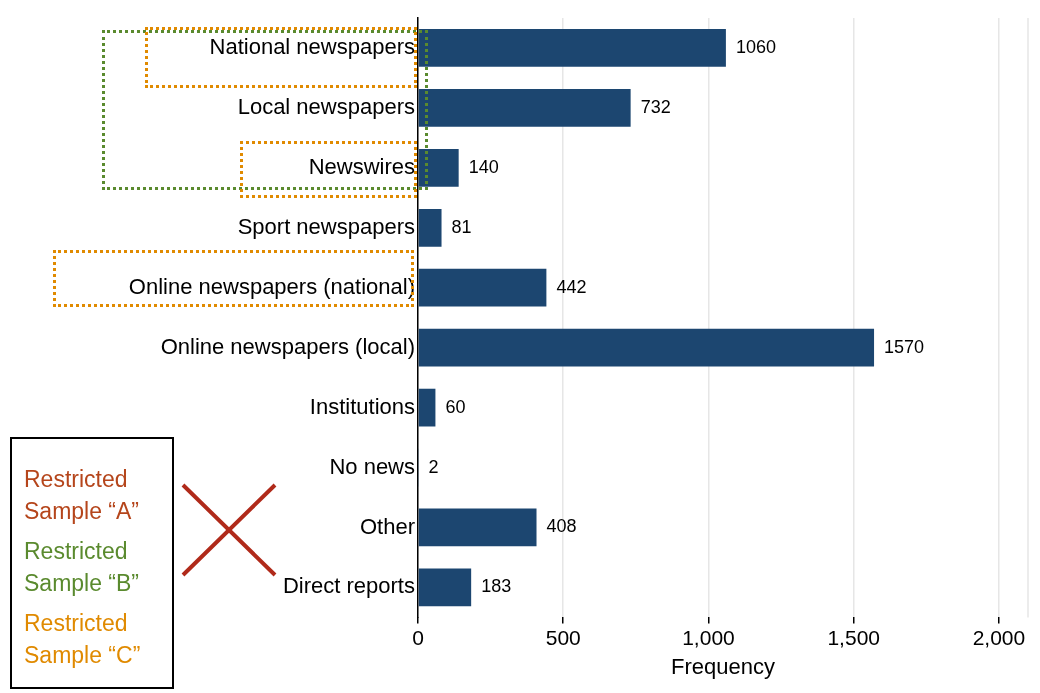 This screenshot has width=1040, height=693. What do you see at coordinates (287, 346) in the screenshot?
I see `y-tick-label: Online newspapers (local)` at bounding box center [287, 346].